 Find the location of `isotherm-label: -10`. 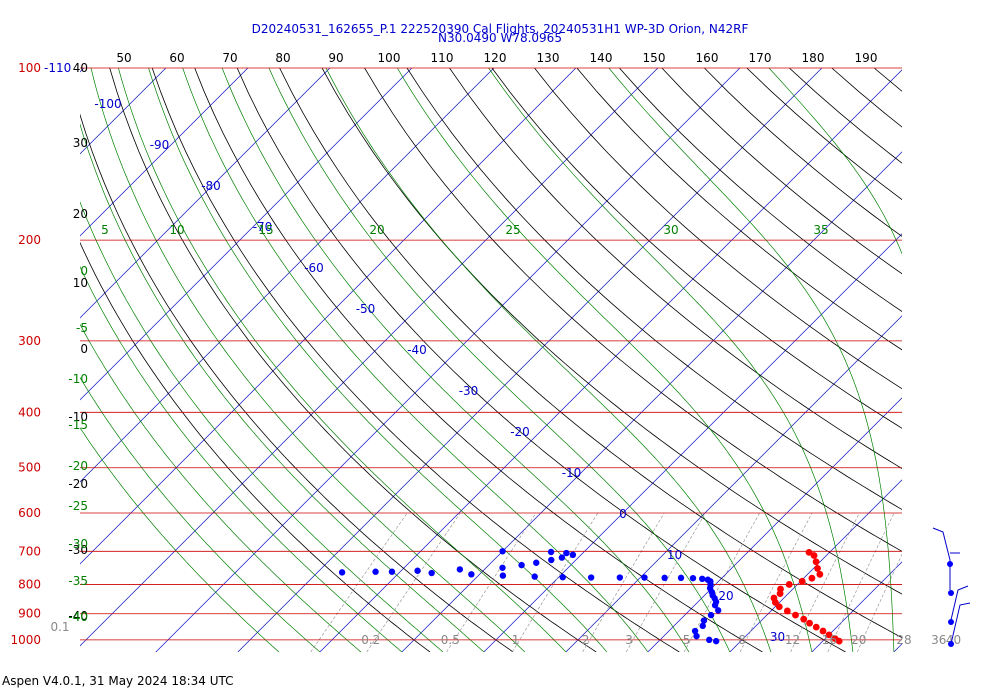

isotherm-label: -10 is located at coordinates (572, 473).